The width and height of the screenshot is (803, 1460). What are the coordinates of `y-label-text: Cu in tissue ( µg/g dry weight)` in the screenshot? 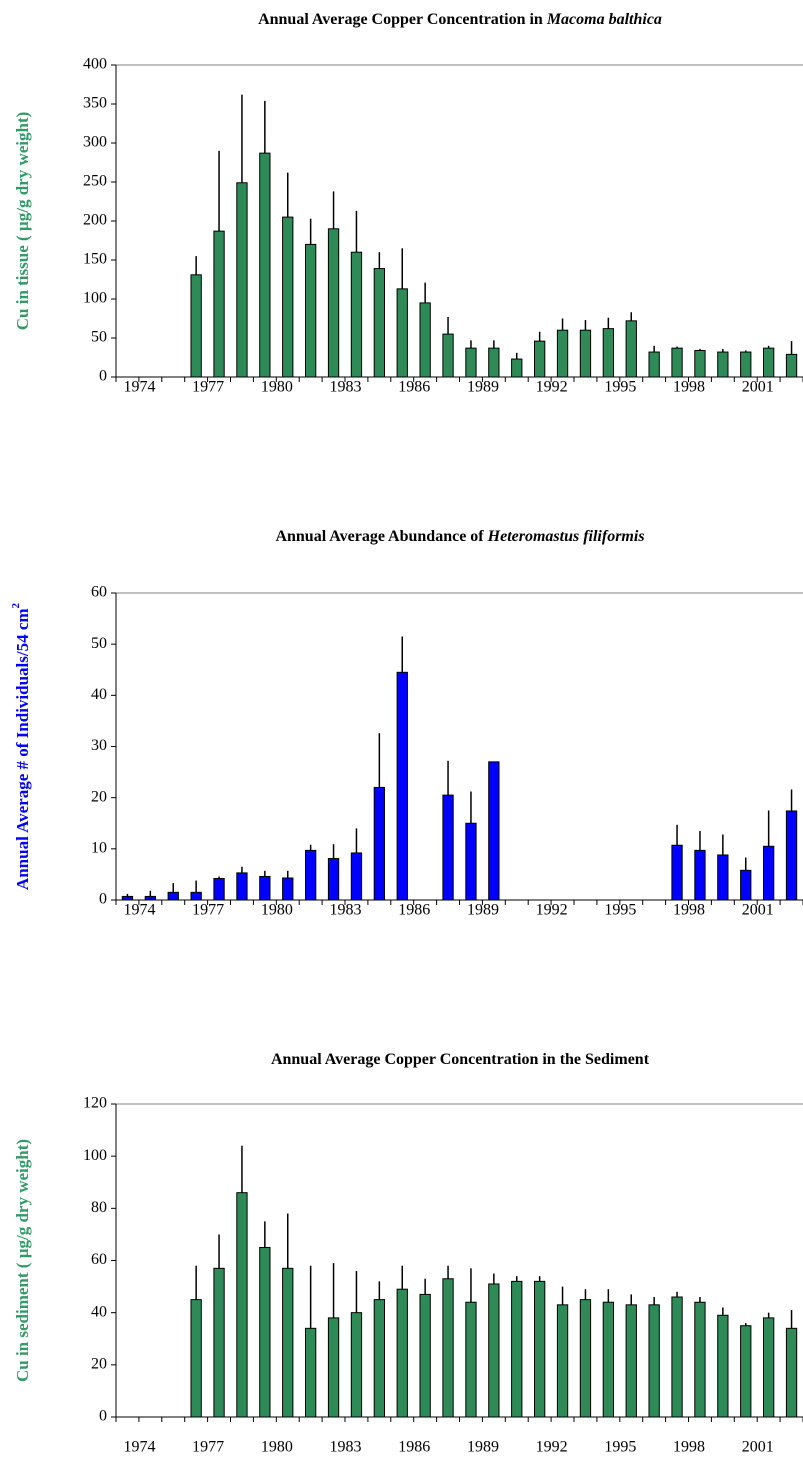 It's located at (22, 221).